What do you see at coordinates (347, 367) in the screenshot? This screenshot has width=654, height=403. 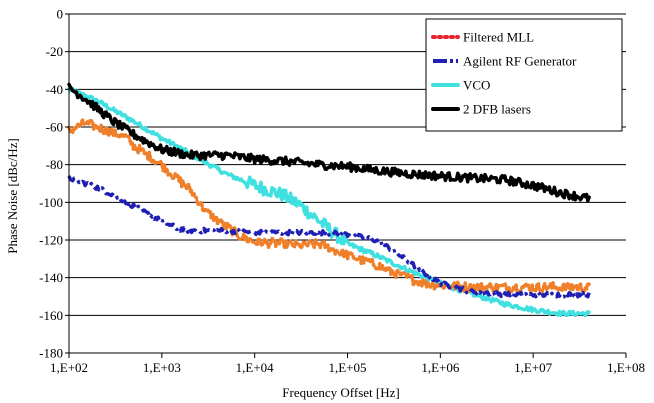 I see `x-tick-label: 1,E+05` at bounding box center [347, 367].